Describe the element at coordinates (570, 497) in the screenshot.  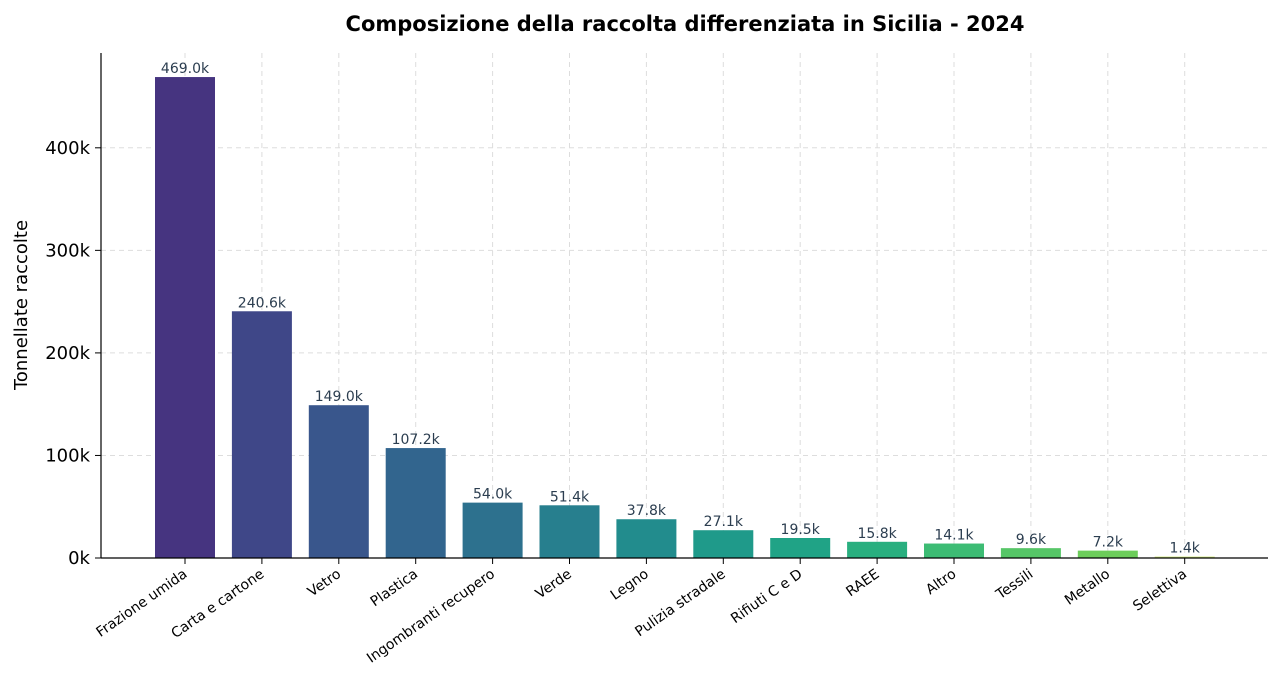
I see `data-label: 51.4k` at that location.